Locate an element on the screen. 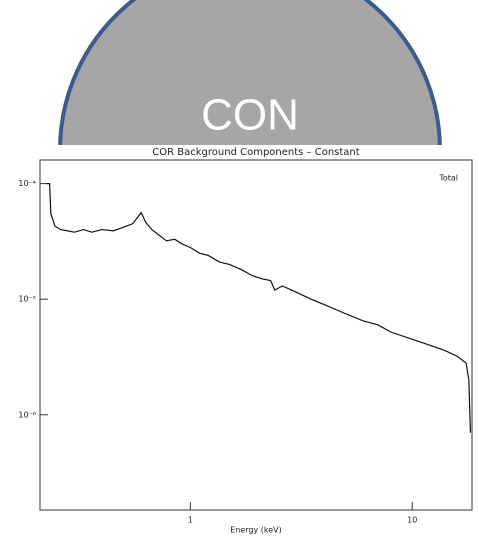  y-tick-label: 10⁻⁵ is located at coordinates (27, 299).